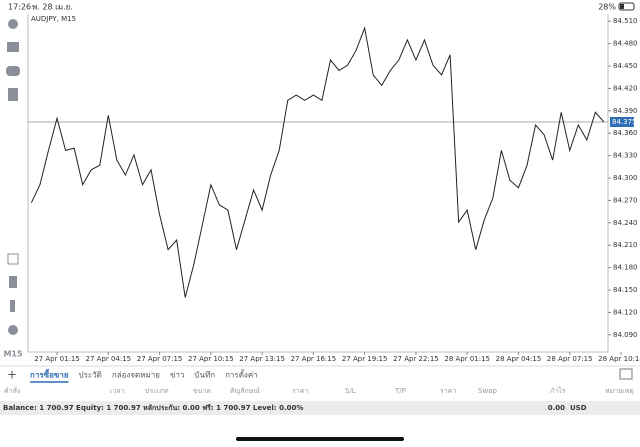 The height and width of the screenshot is (447, 640). I want to click on x-tick-label: 27 Apr 07:15, so click(160, 359).